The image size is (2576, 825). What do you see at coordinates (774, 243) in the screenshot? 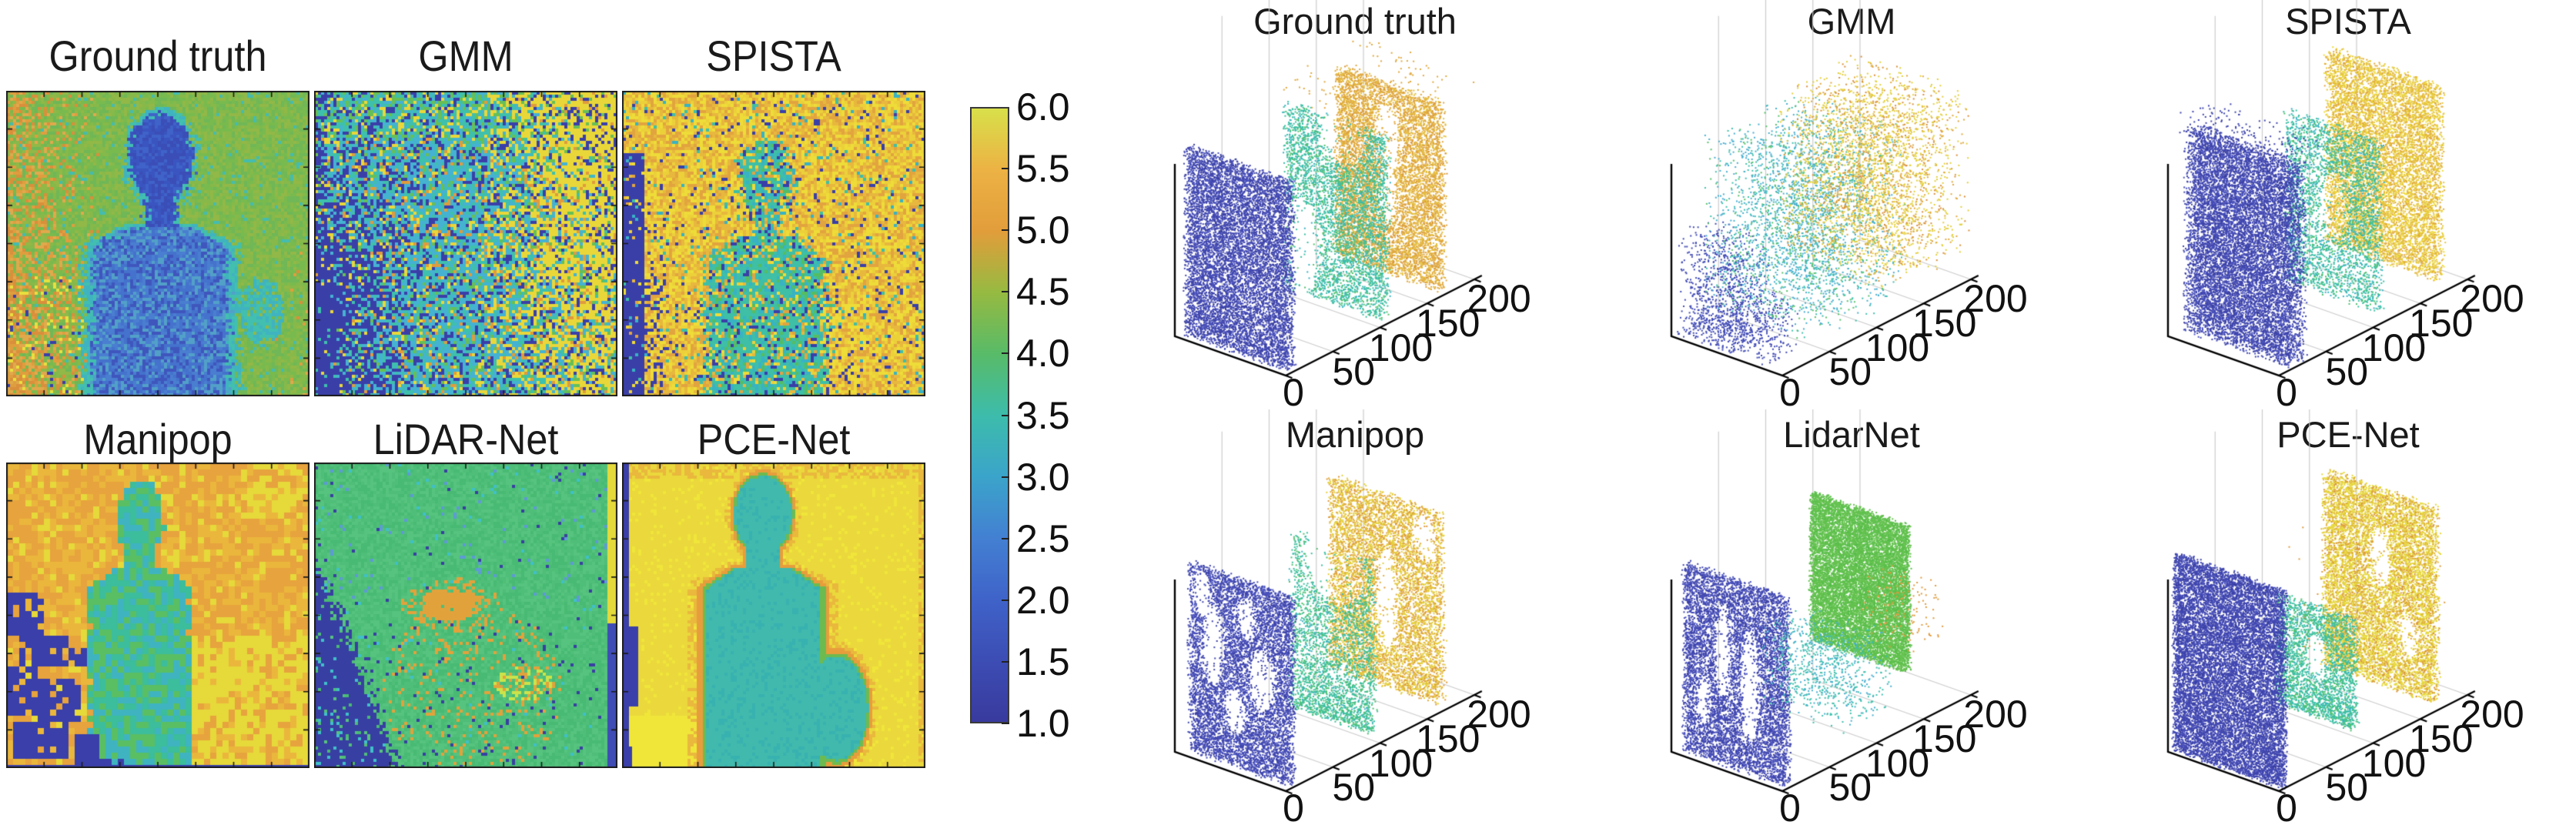
I see `heatmap-hm-spista` at bounding box center [774, 243].